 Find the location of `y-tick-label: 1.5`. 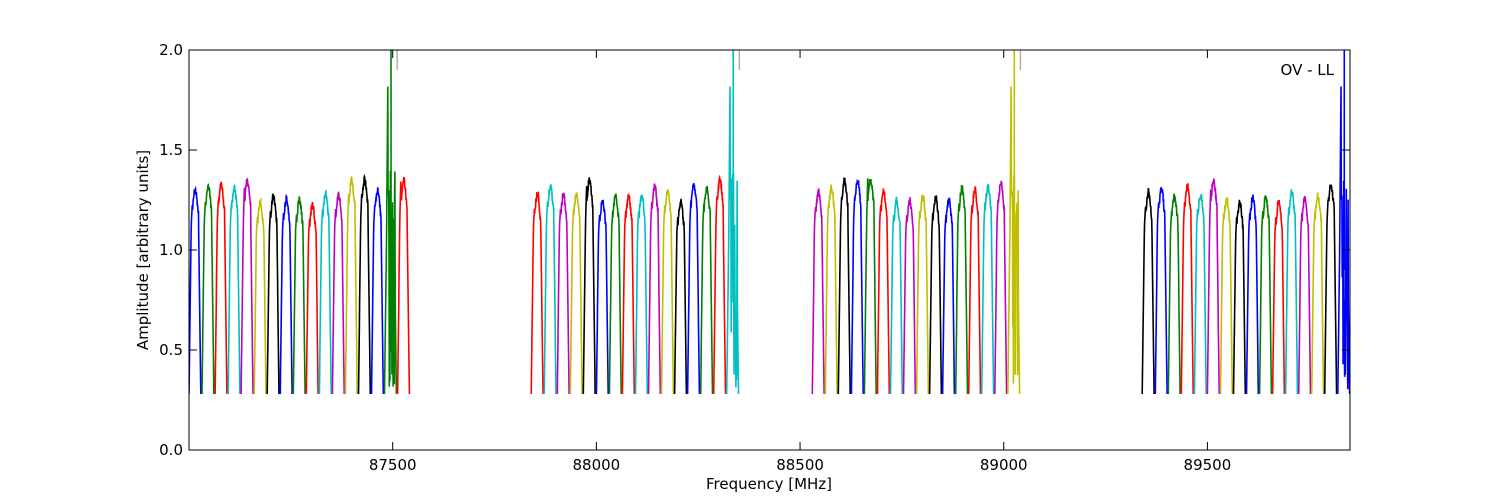

y-tick-label: 1.5 is located at coordinates (171, 150).